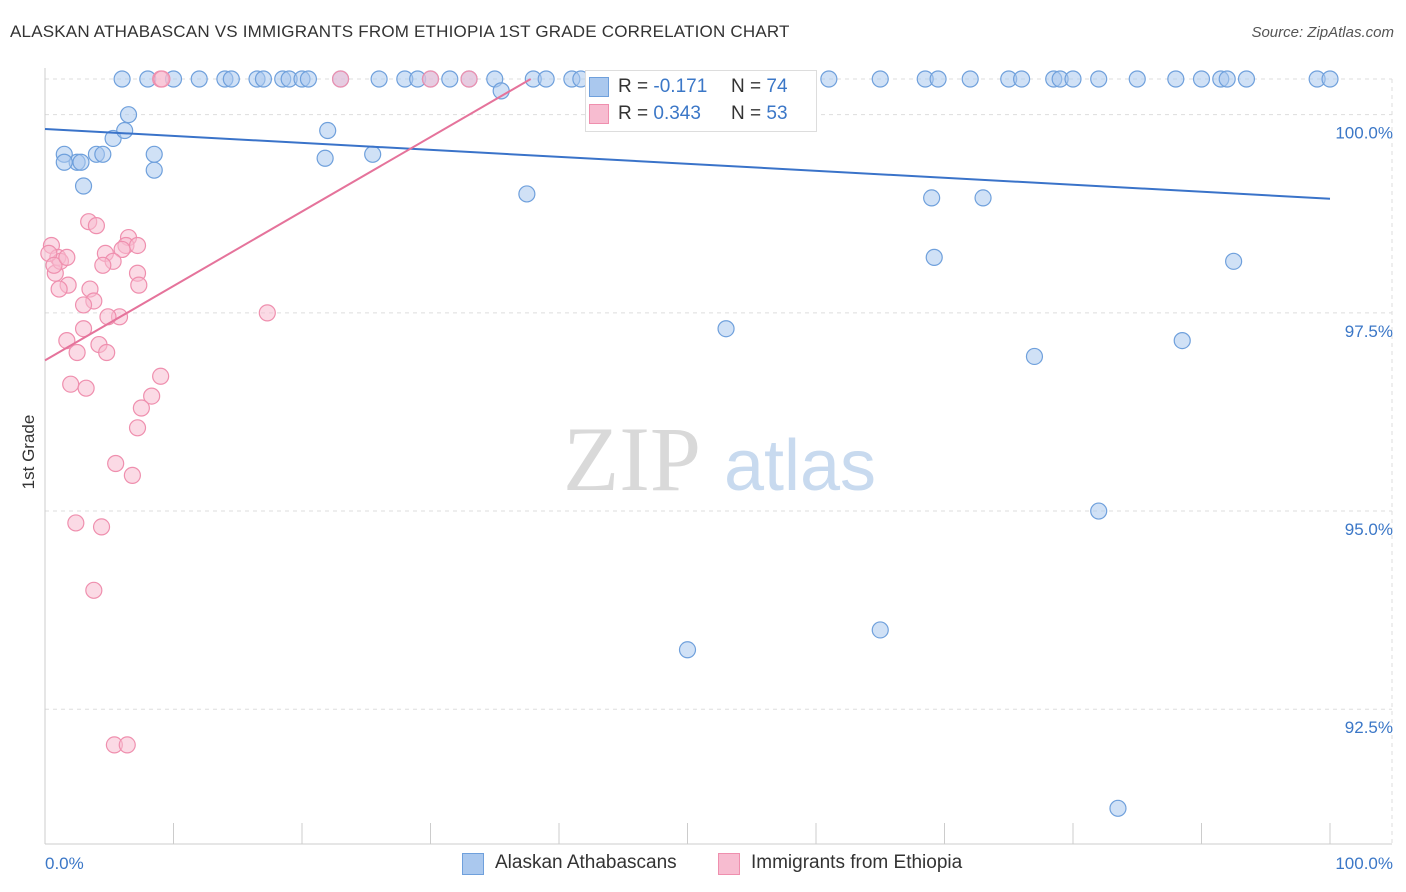 The height and width of the screenshot is (892, 1406). I want to click on y-tick-label: 92.5%, so click(1369, 727).